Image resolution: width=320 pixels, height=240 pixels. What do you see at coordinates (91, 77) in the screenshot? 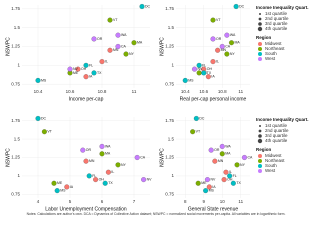
I see `point-label: IA` at bounding box center [91, 77].